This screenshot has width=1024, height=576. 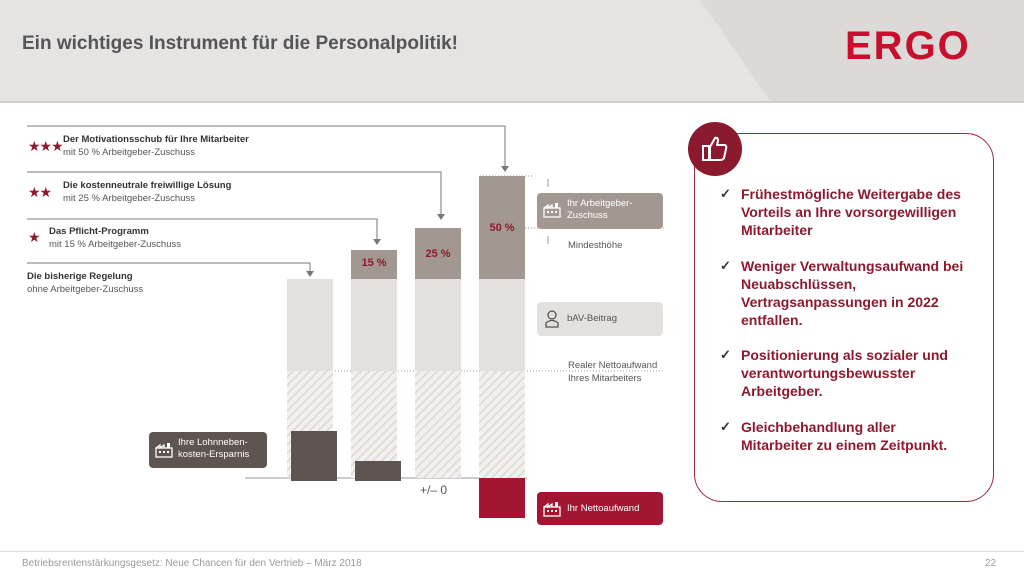 I want to click on real-netto-line1: Realer Nettoaufwand, so click(x=613, y=365).